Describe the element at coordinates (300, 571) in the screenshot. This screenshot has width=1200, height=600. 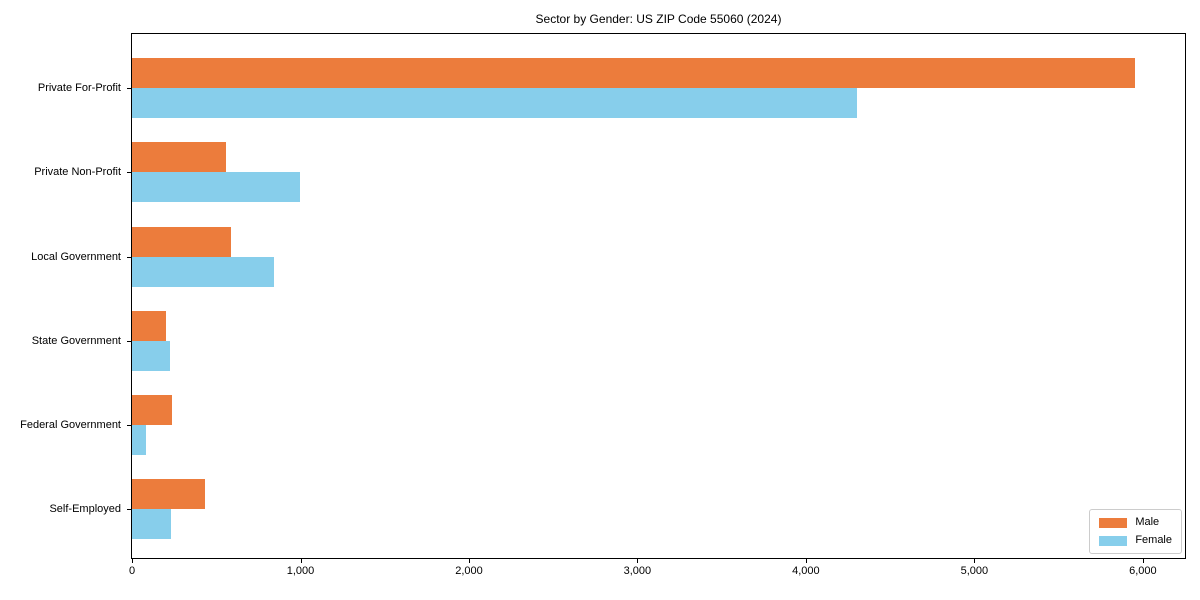
I see `x-tick-label-1000: 1,000` at that location.